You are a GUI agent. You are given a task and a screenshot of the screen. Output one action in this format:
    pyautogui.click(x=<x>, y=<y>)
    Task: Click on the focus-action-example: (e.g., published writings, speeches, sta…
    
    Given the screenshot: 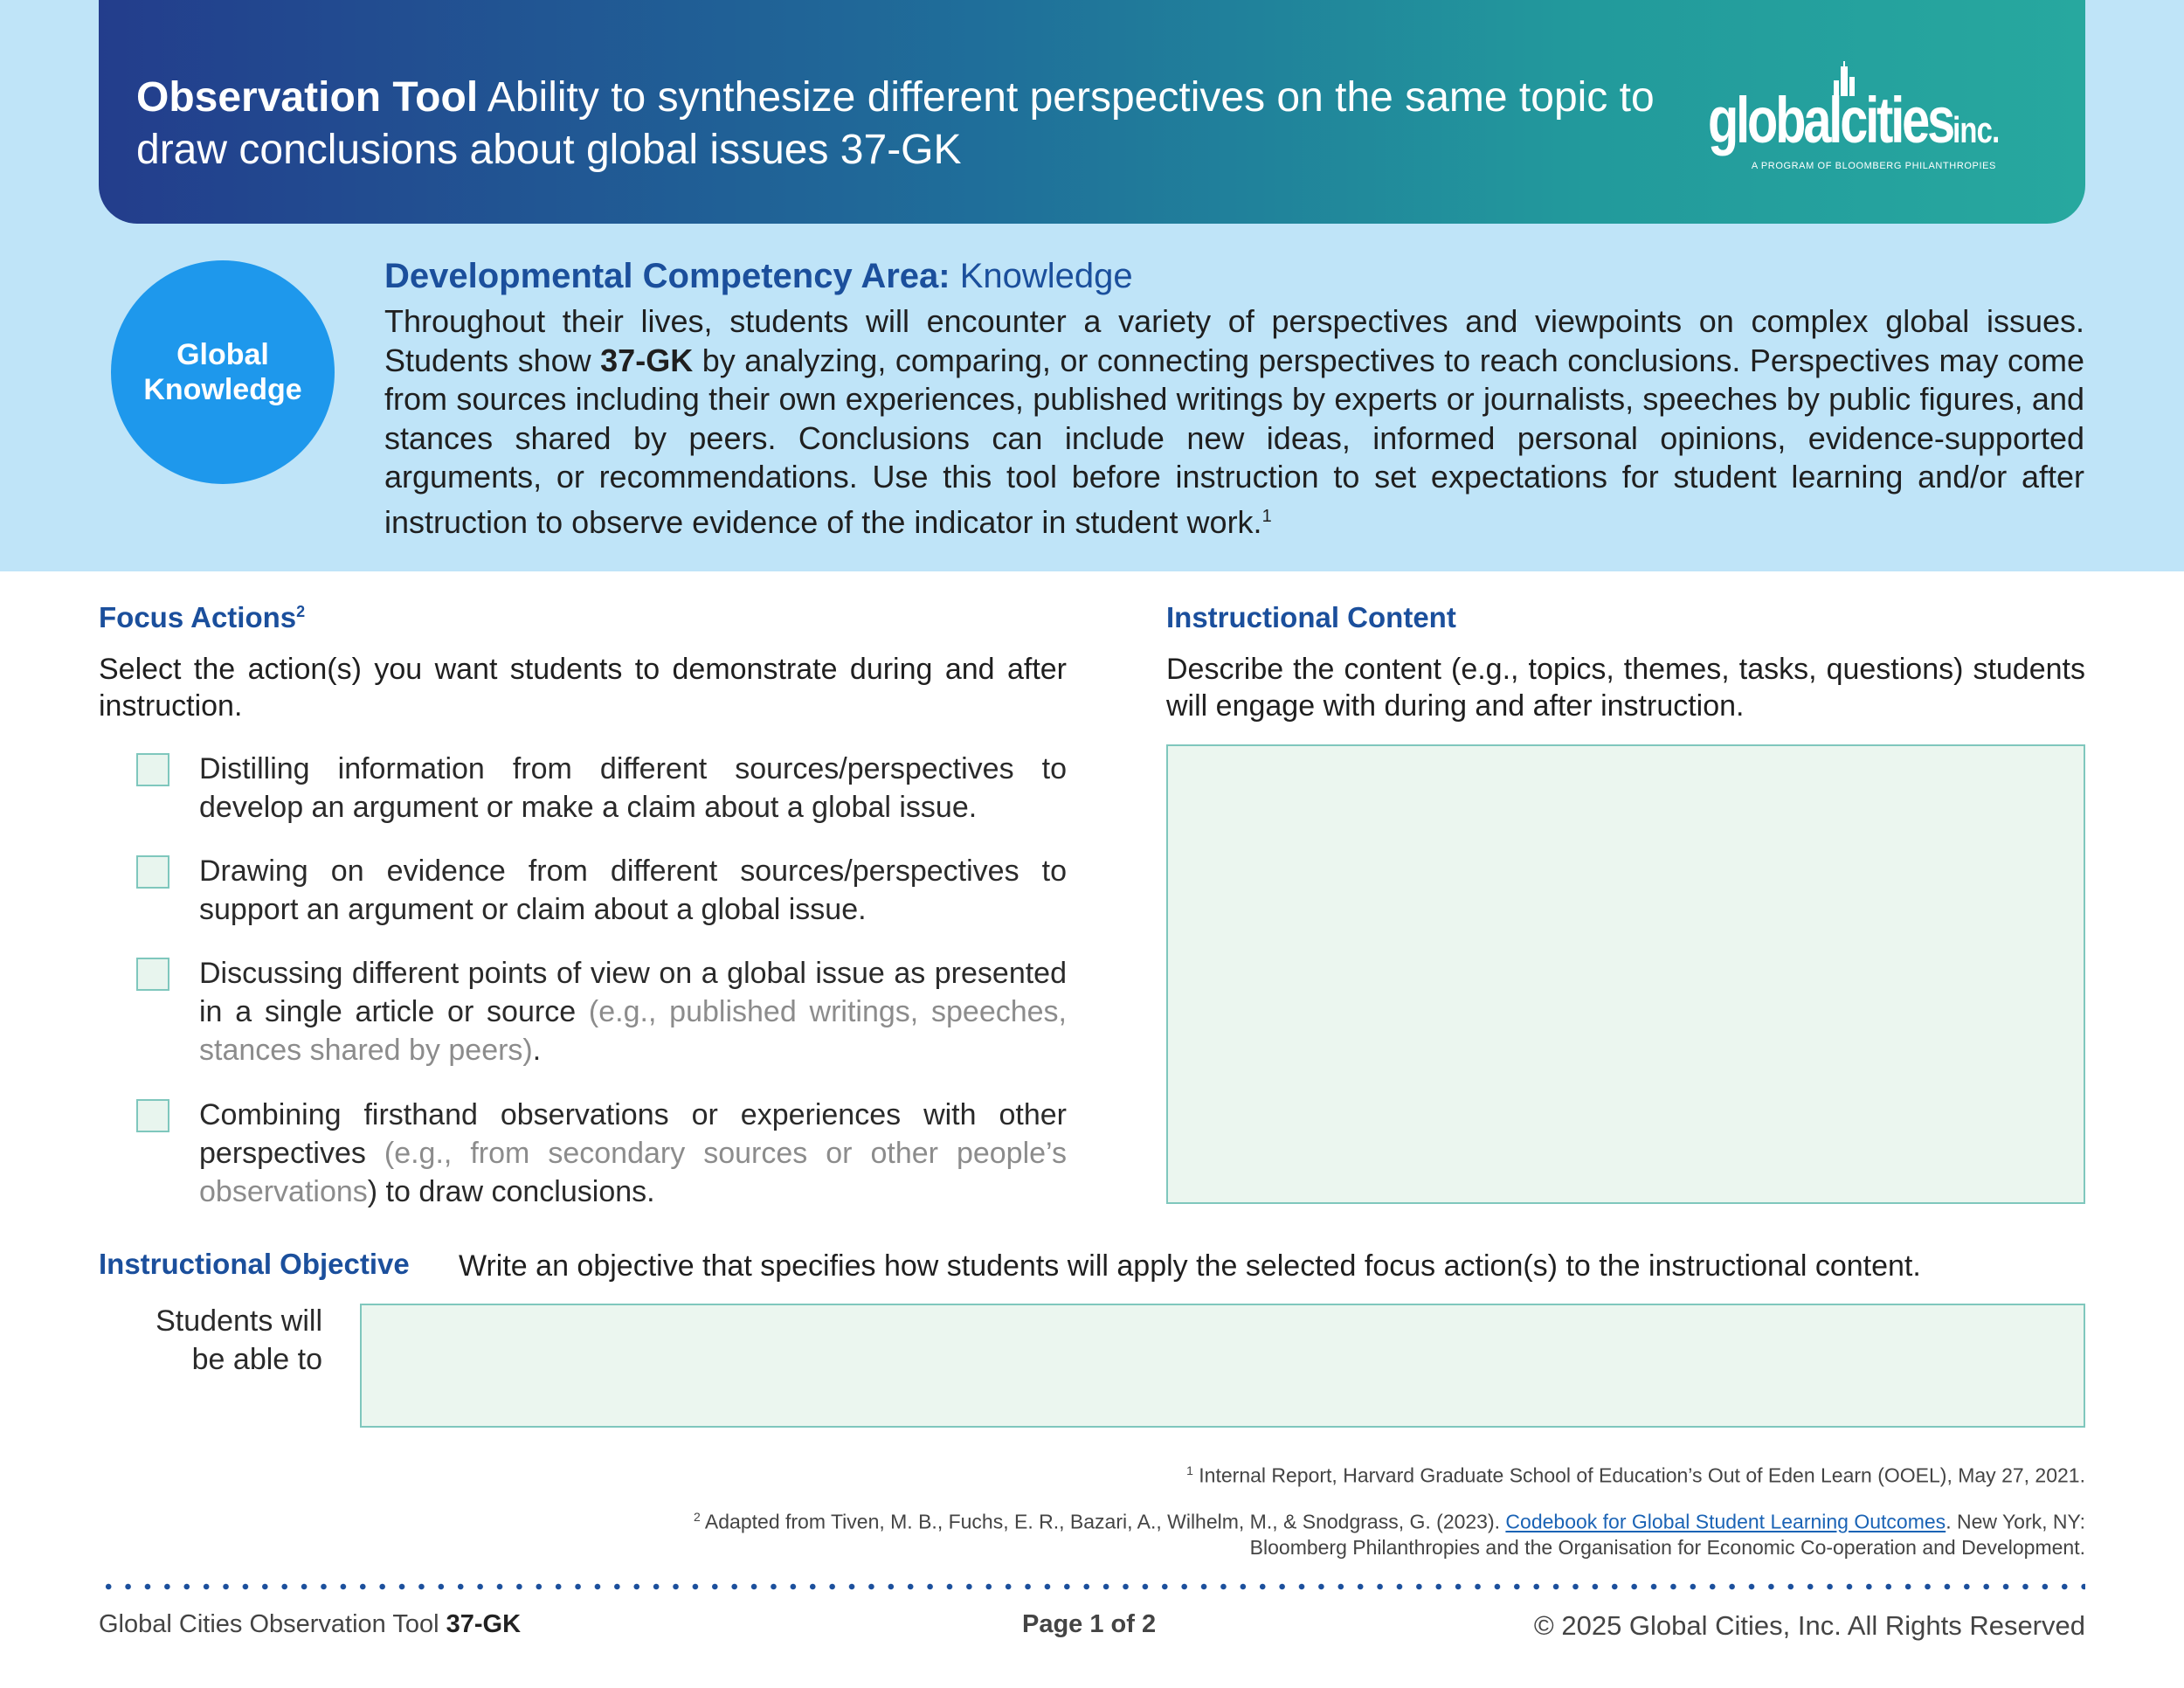 What is the action you would take?
    pyautogui.click(x=633, y=1031)
    